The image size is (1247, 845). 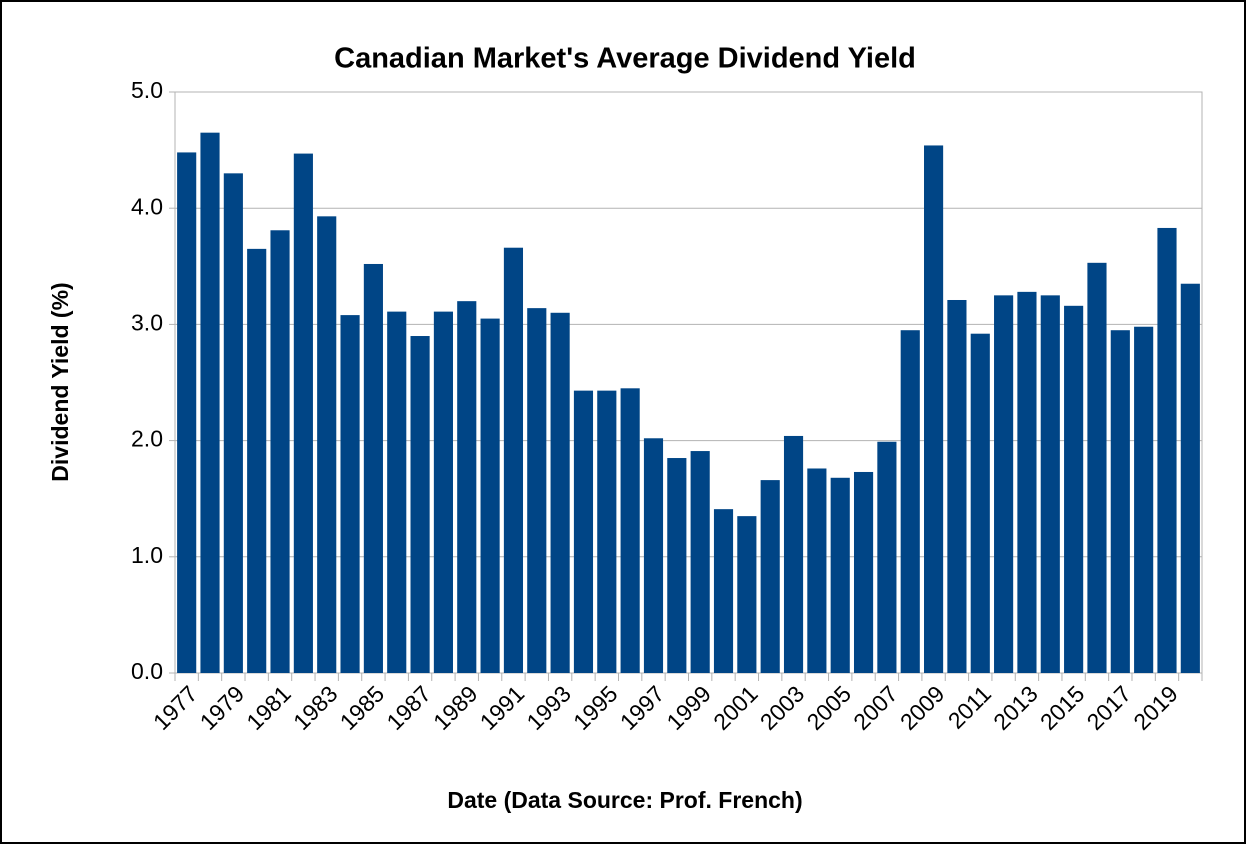 What do you see at coordinates (147, 206) in the screenshot?
I see `y-tick-label: 4.0` at bounding box center [147, 206].